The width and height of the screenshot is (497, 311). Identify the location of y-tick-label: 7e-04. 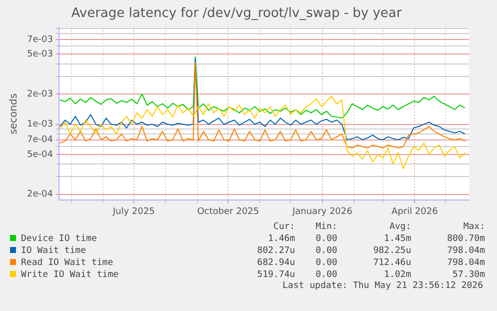
(40, 140).